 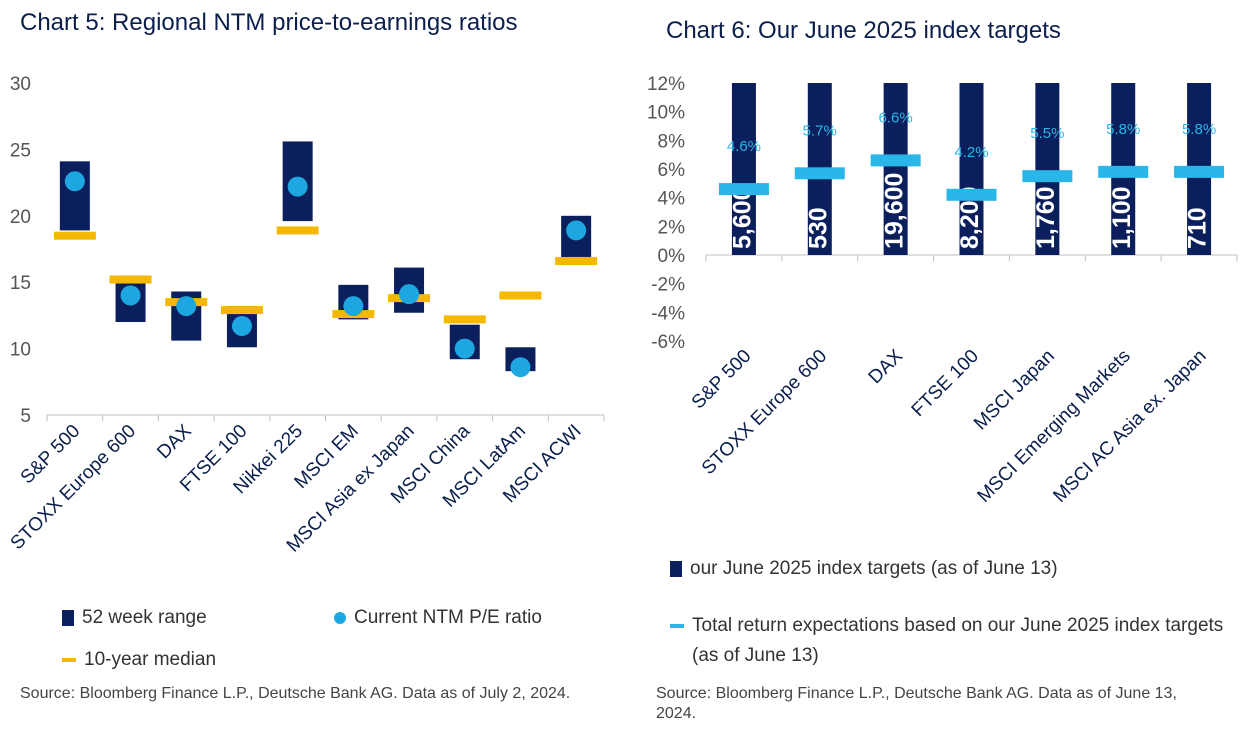 I want to click on chart5-legend-median: 10-year median, so click(x=139, y=660).